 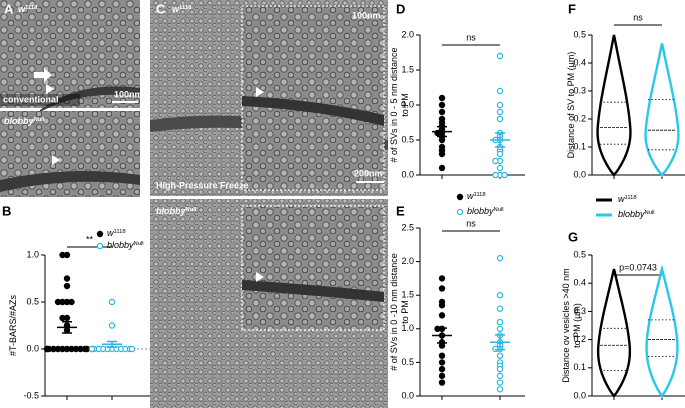 I want to click on scale-label: 100nm, so click(x=128, y=94).